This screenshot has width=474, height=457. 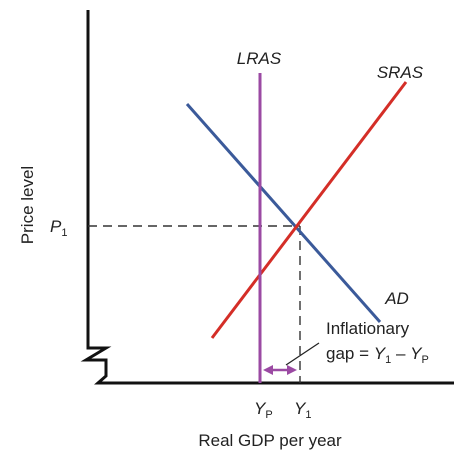 I want to click on annotation-line-1: Inflationary, so click(x=368, y=328).